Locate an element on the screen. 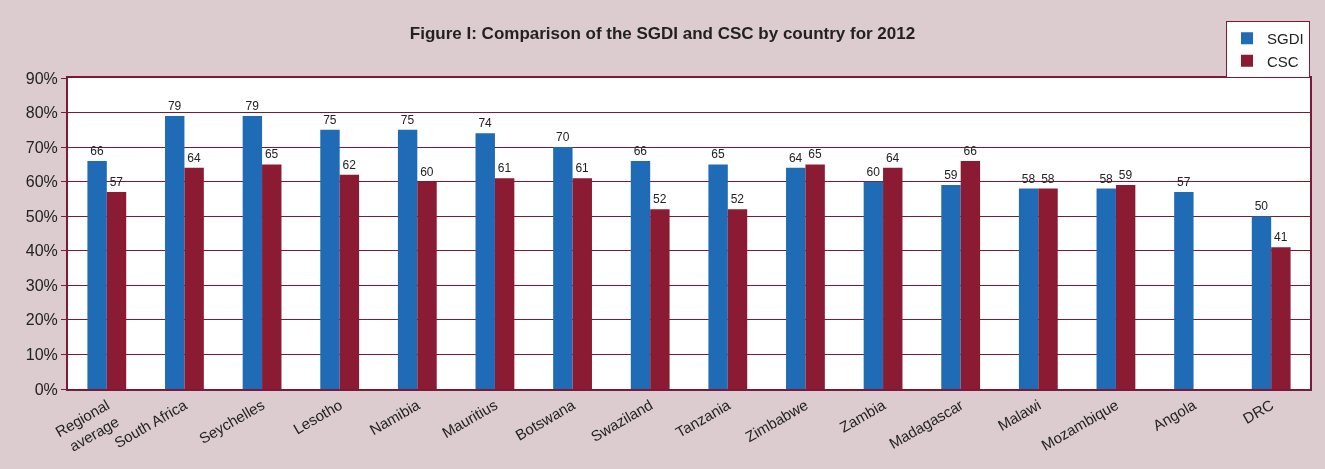 This screenshot has height=469, width=1325. y-tick-label: 60% is located at coordinates (41, 182).